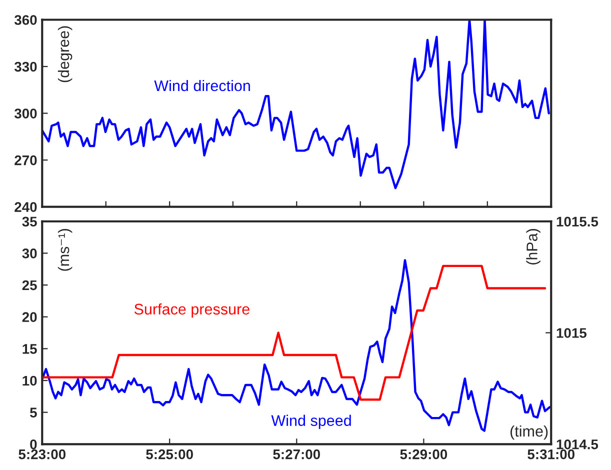  Describe the element at coordinates (42, 454) in the screenshot. I see `x-tick-label: 5:23:00` at that location.